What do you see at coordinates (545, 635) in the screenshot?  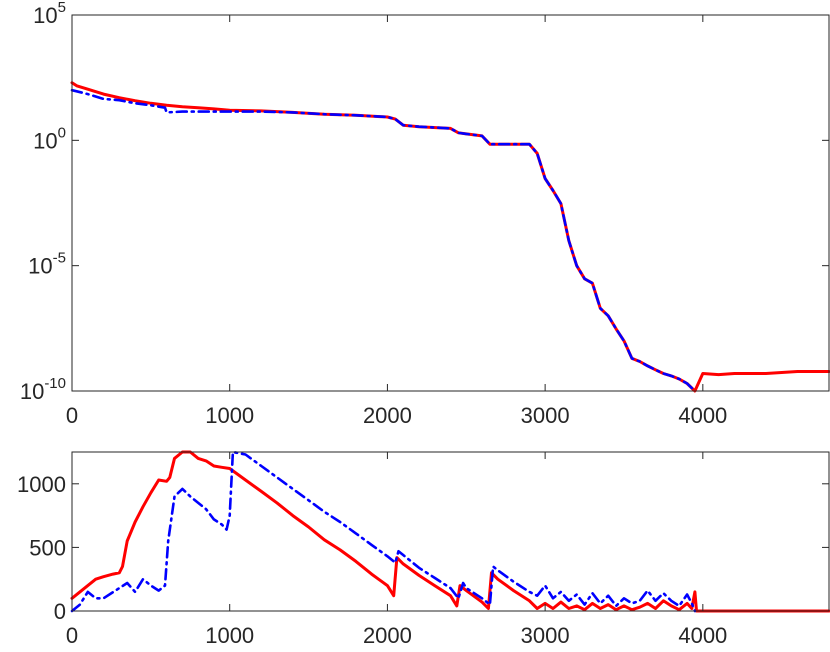 I see `bottom-x-tick-label: 3000` at bounding box center [545, 635].